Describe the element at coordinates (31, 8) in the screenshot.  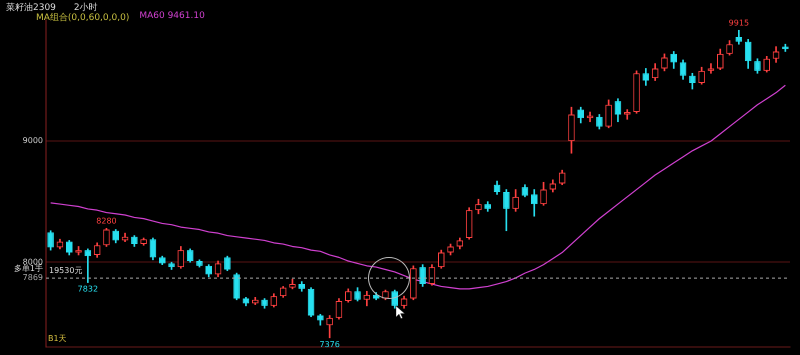
I see `chart-title: 菜籽油2309` at that location.